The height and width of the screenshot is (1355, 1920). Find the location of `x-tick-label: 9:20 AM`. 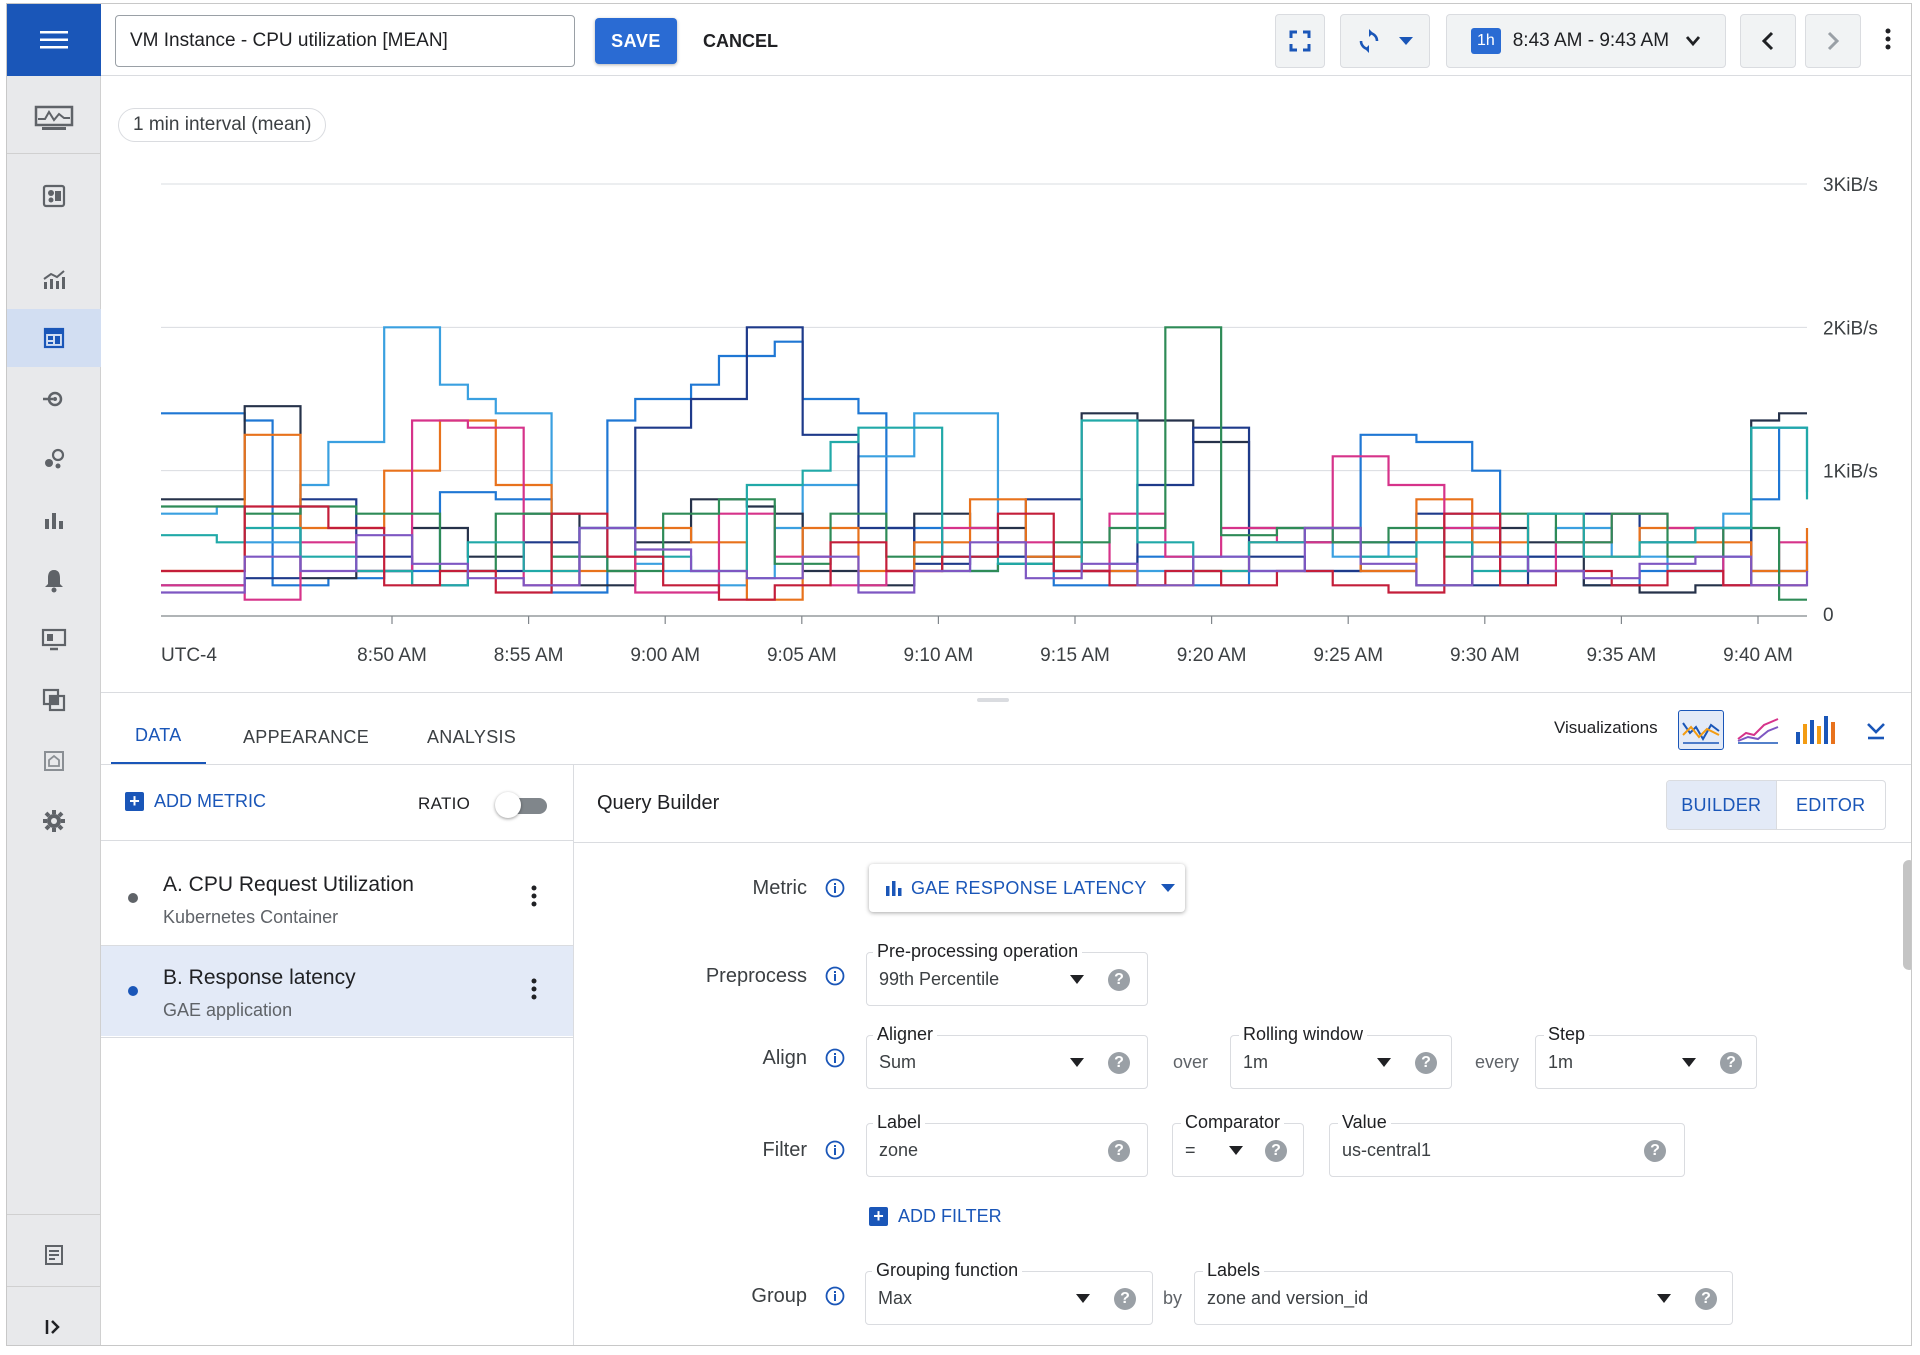

x-tick-label: 9:20 AM is located at coordinates (1212, 654).